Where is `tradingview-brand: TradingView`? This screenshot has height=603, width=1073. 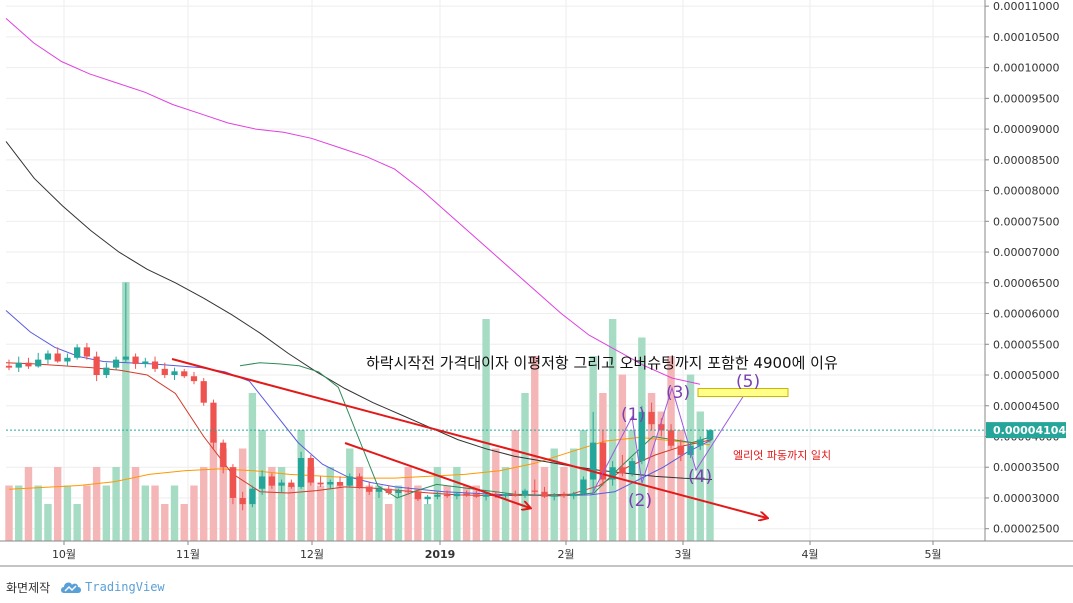
tradingview-brand: TradingView is located at coordinates (112, 587).